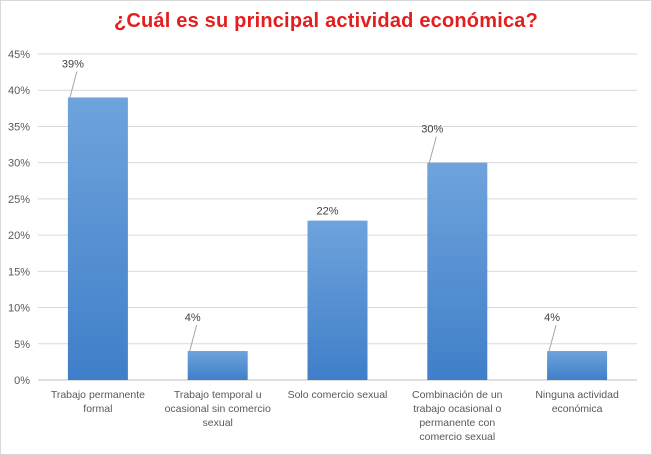 The height and width of the screenshot is (455, 652). I want to click on y-tick-label: 45%, so click(19, 55).